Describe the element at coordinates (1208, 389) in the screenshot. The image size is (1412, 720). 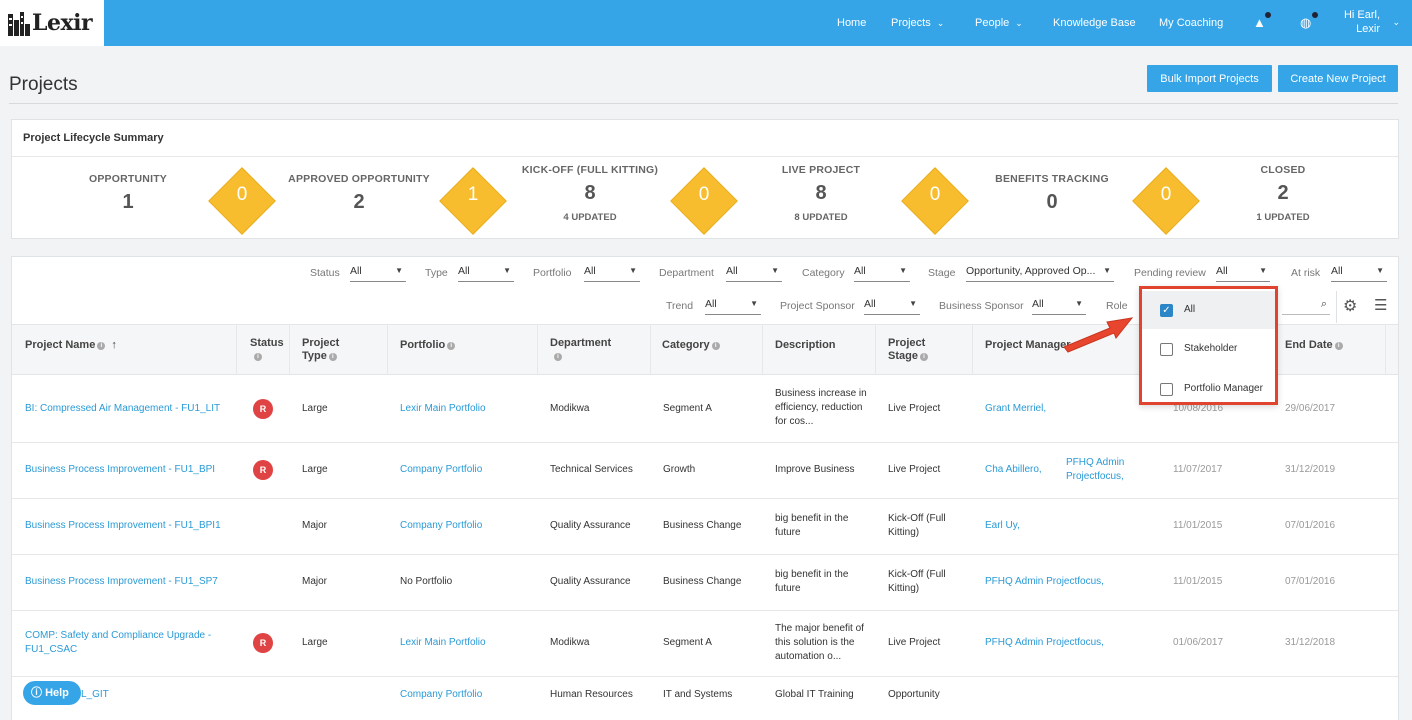
I see `role-option-portfolio-manager: Portfolio Manager` at that location.